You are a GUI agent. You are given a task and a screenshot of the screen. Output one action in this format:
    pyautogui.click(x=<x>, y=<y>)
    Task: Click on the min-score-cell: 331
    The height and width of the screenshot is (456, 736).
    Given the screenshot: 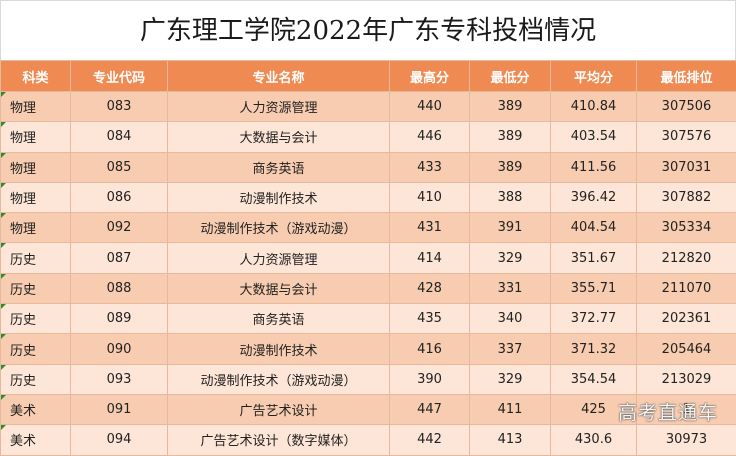 What is the action you would take?
    pyautogui.click(x=510, y=288)
    